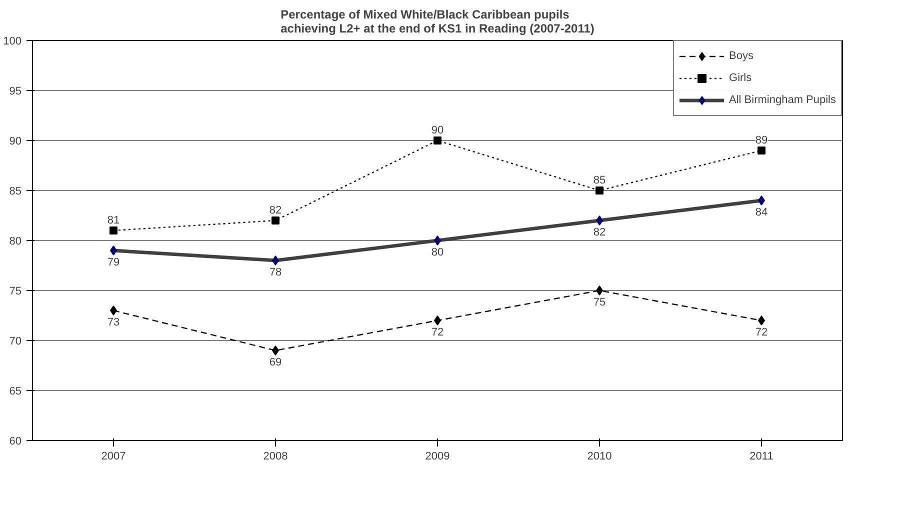  I want to click on y-tick-label: 80, so click(15, 242).